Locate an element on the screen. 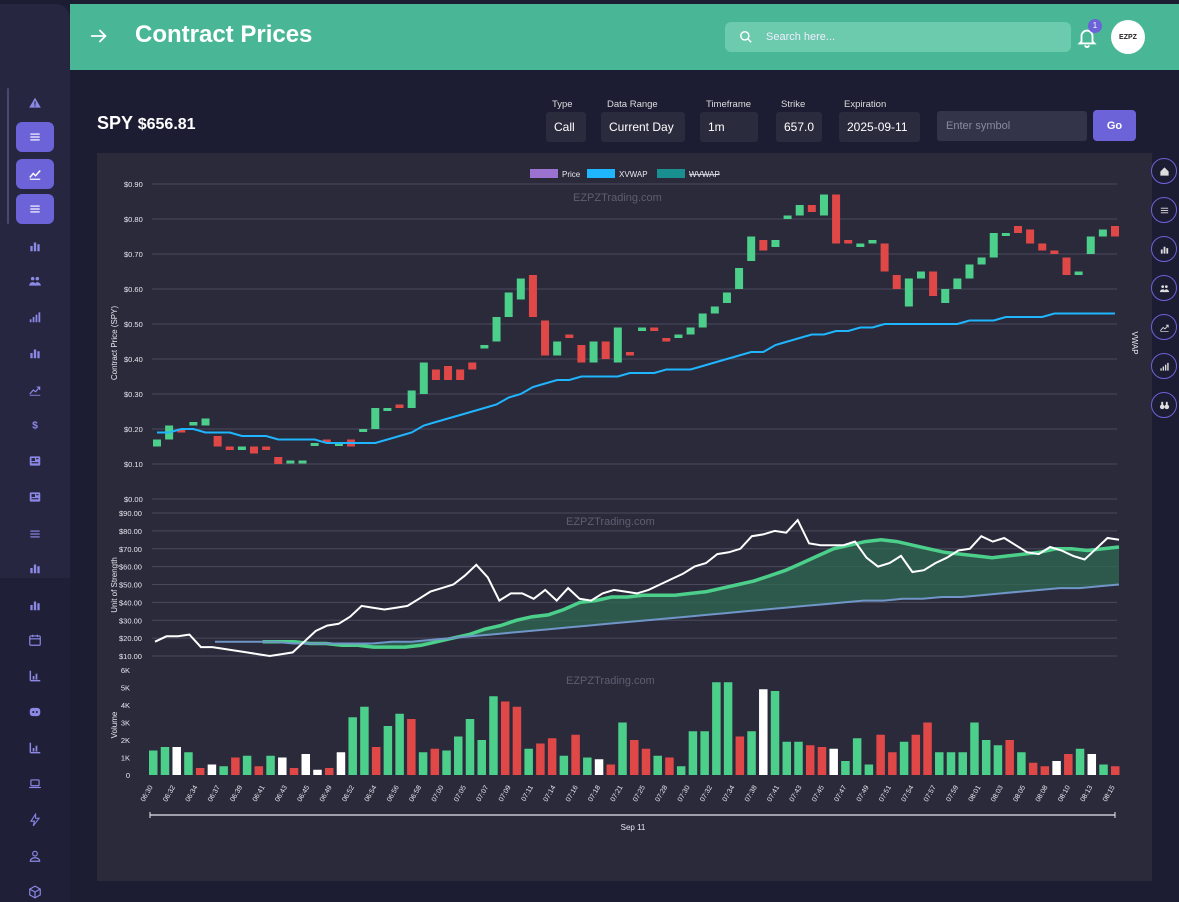  right-tool-signal is located at coordinates (1164, 366).